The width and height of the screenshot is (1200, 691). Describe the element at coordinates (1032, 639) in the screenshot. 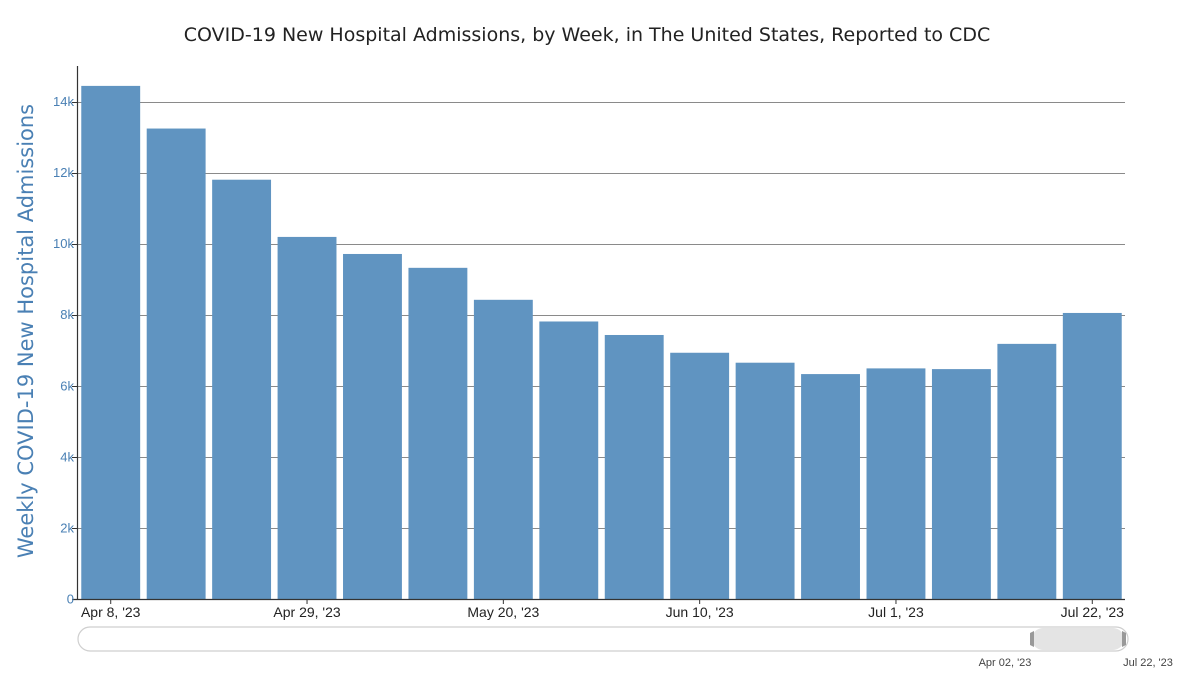

I see `range-handle-left` at that location.